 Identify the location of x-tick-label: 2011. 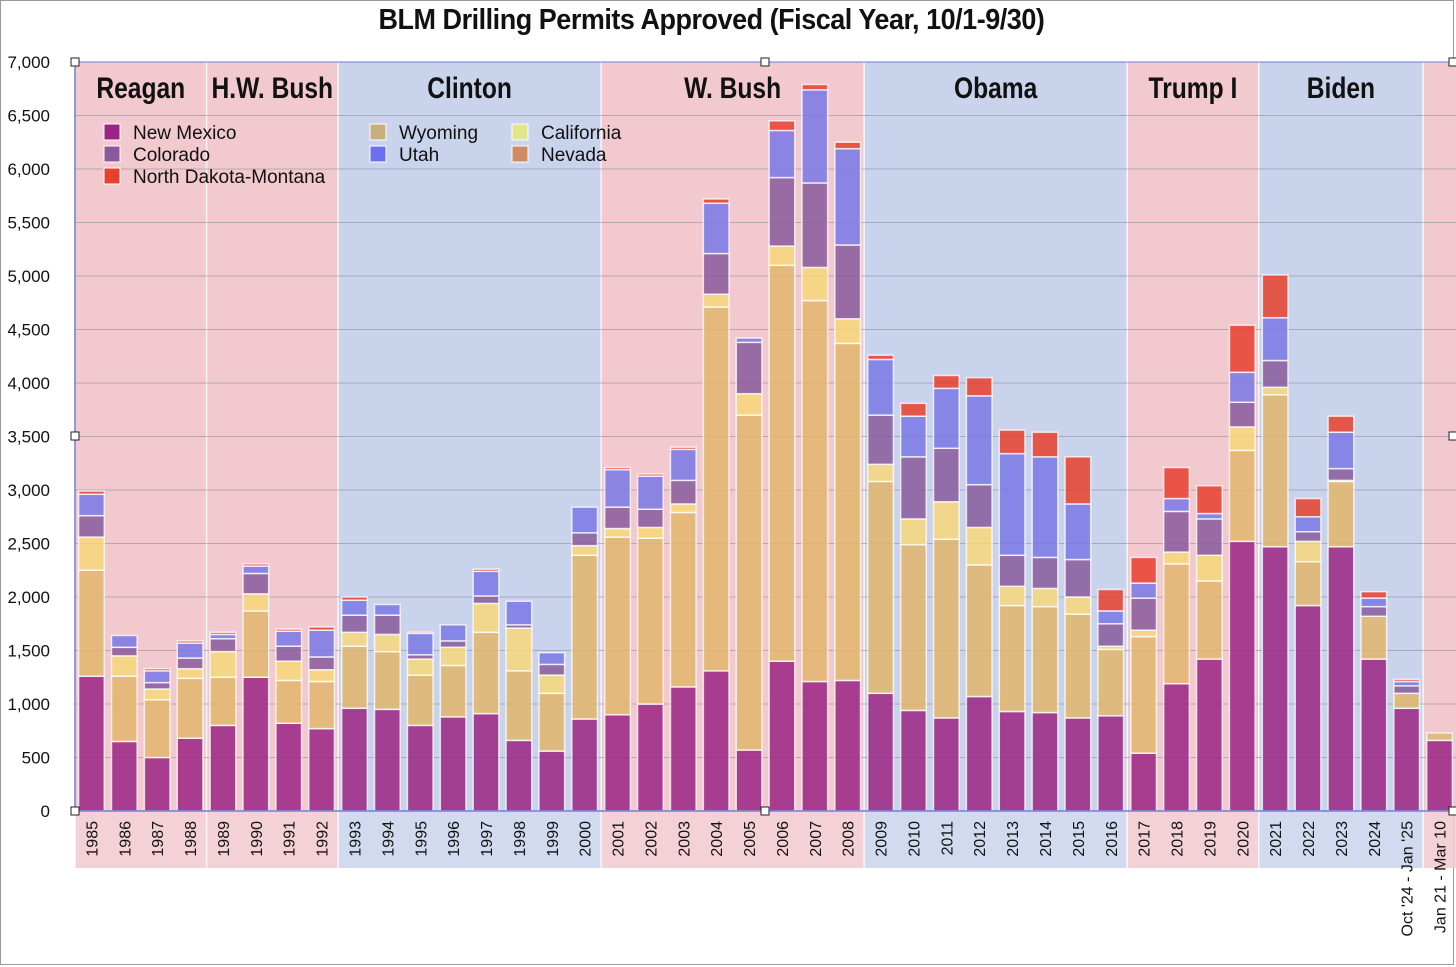
(947, 838).